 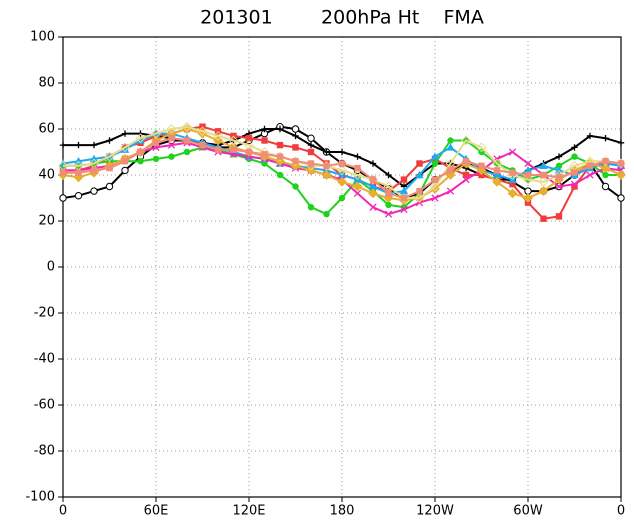 I want to click on y-tick-label: 80, so click(x=46, y=83).